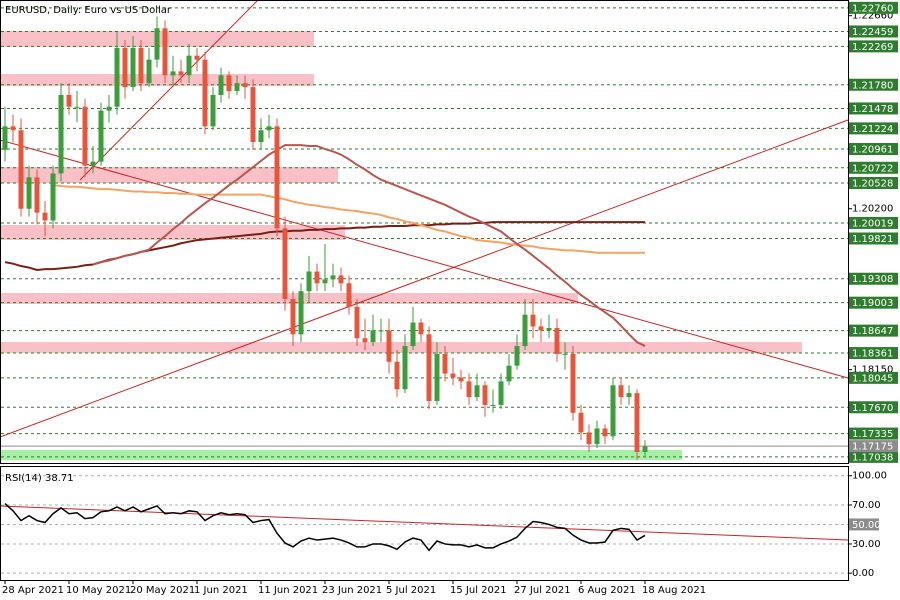 Image resolution: width=900 pixels, height=600 pixels. What do you see at coordinates (872, 279) in the screenshot?
I see `level-label: 1.19308` at bounding box center [872, 279].